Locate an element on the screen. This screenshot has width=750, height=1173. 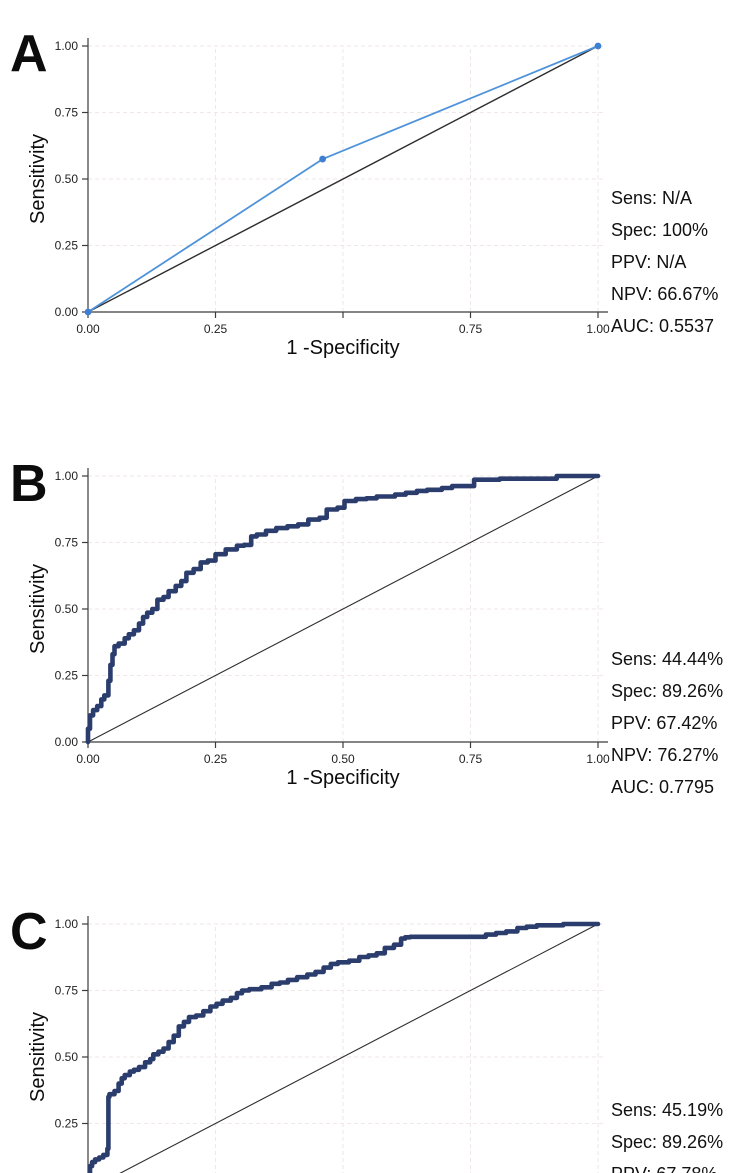
panel-b-letter: B is located at coordinates (29, 484).